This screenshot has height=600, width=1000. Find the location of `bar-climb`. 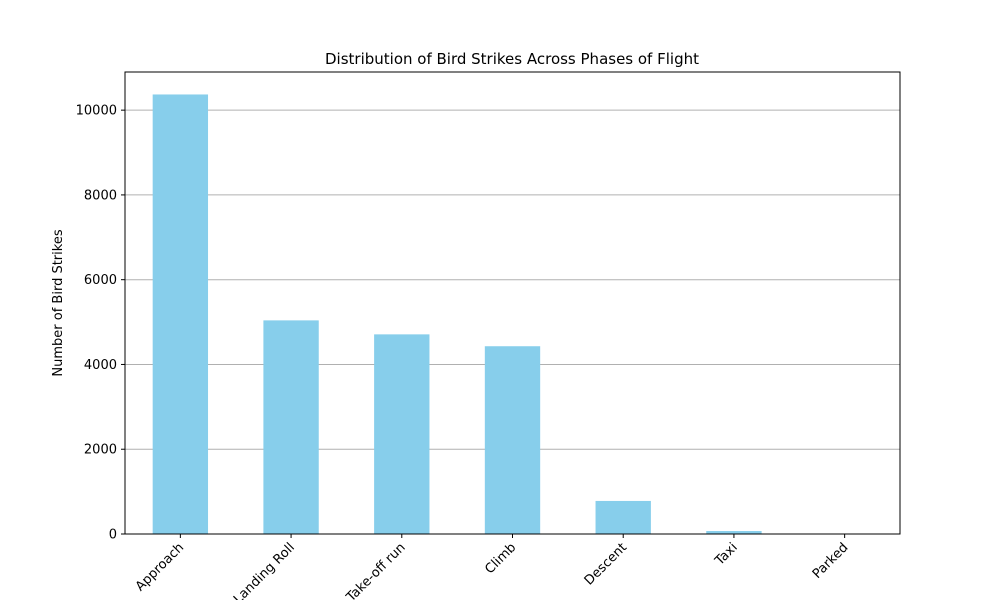

bar-climb is located at coordinates (512, 440).